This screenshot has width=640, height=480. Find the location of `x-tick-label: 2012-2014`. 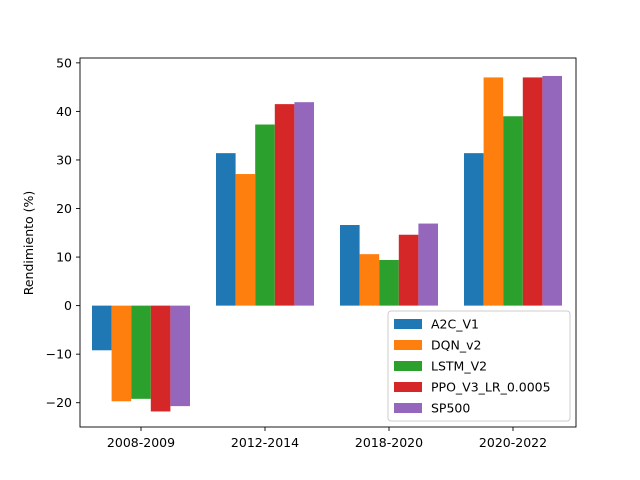

x-tick-label: 2012-2014 is located at coordinates (265, 442).